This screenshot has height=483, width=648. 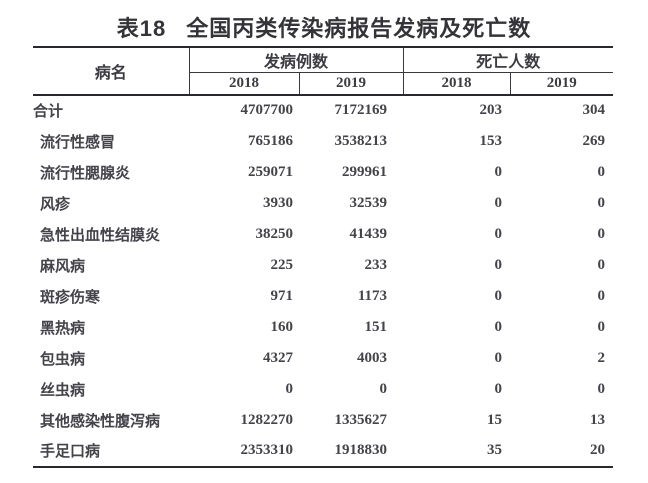 I want to click on disease-name-cell: 斑疹伤寒, so click(x=70, y=297).